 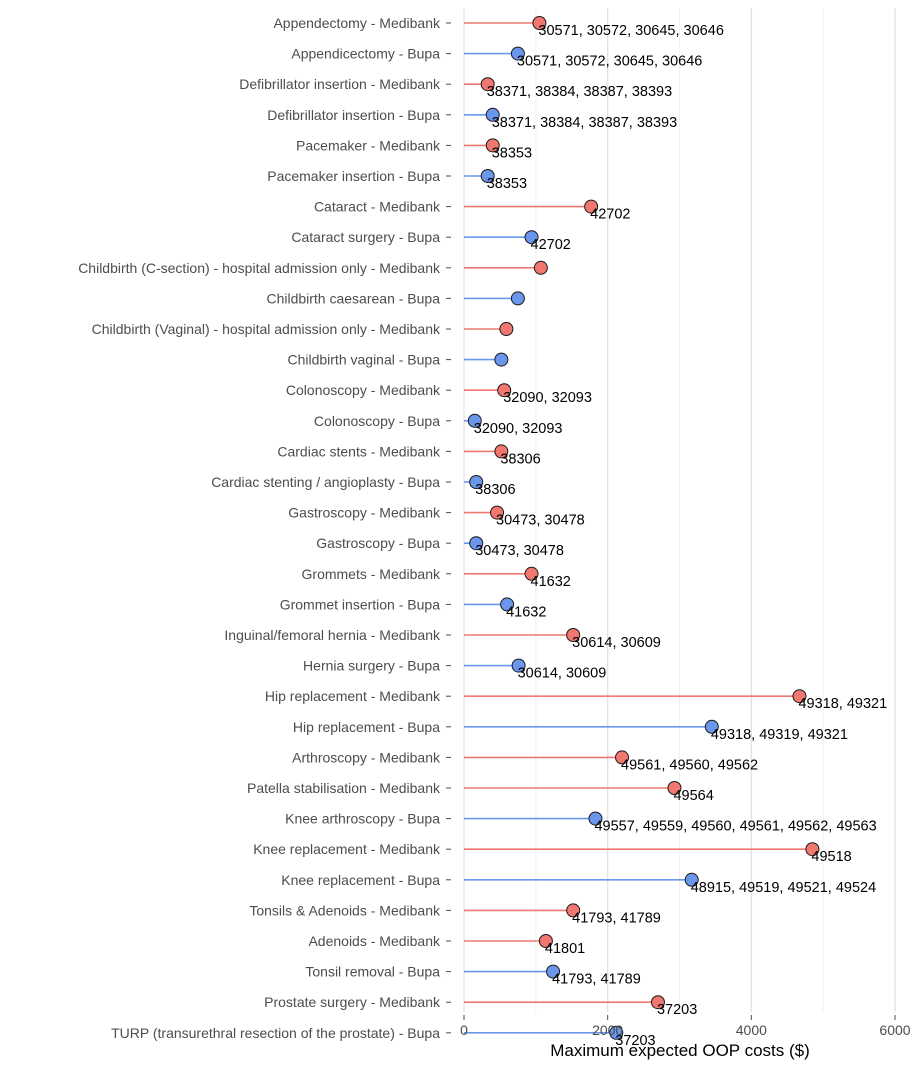 I want to click on y-tick-label: Childbirth vaginal - Bupa, so click(x=363, y=360).